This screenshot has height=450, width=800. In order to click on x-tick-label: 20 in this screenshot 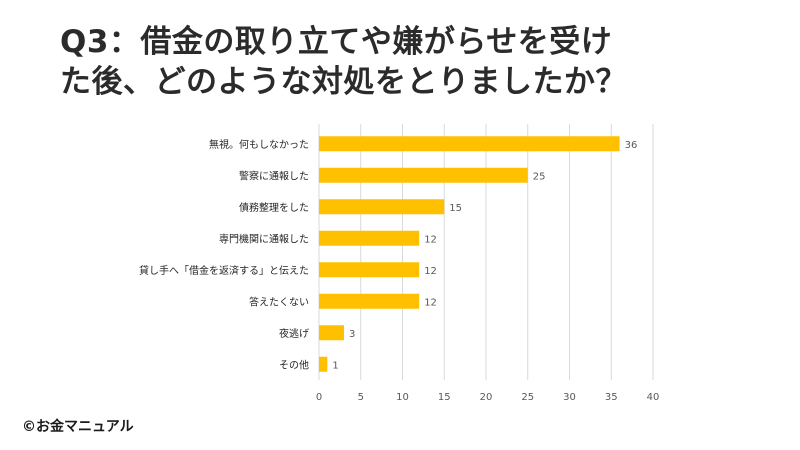, I will do `click(486, 397)`.